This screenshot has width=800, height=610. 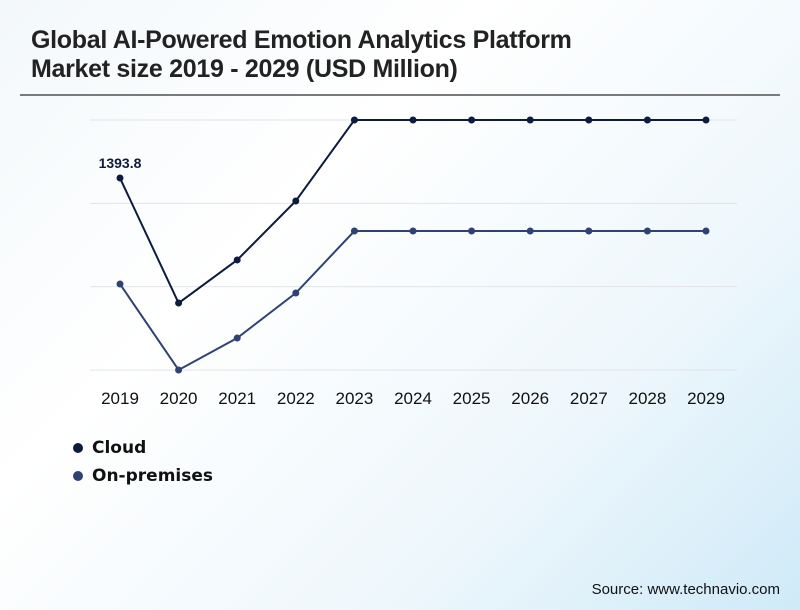 What do you see at coordinates (296, 398) in the screenshot?
I see `x-tick-label: 2022` at bounding box center [296, 398].